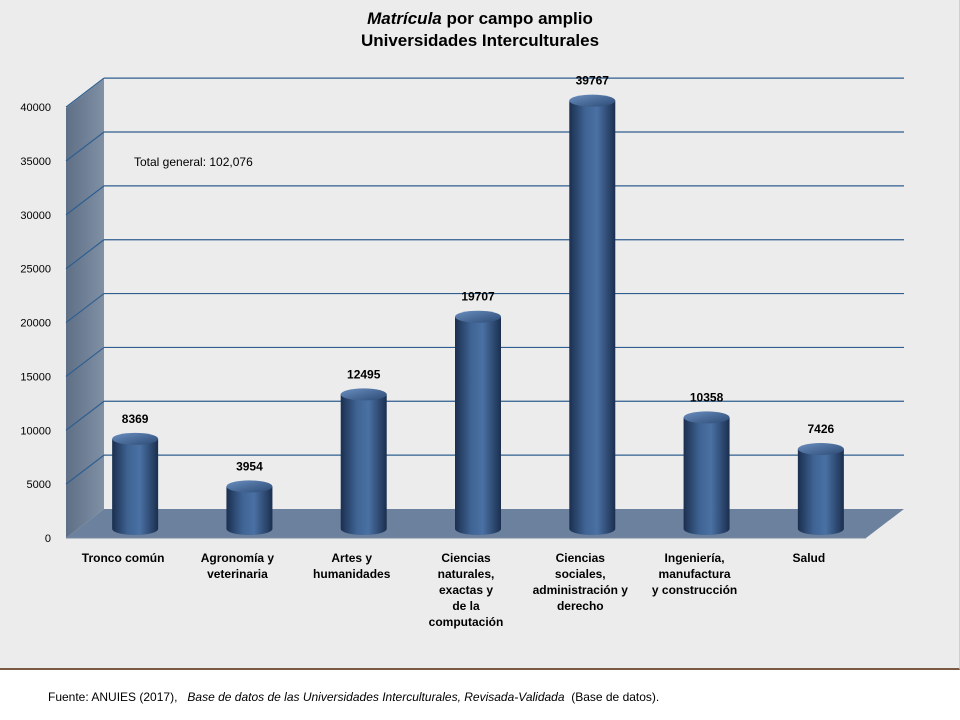 Image resolution: width=960 pixels, height=720 pixels. I want to click on category-label: Ciencias sociales, administración y derecho, so click(581, 582).